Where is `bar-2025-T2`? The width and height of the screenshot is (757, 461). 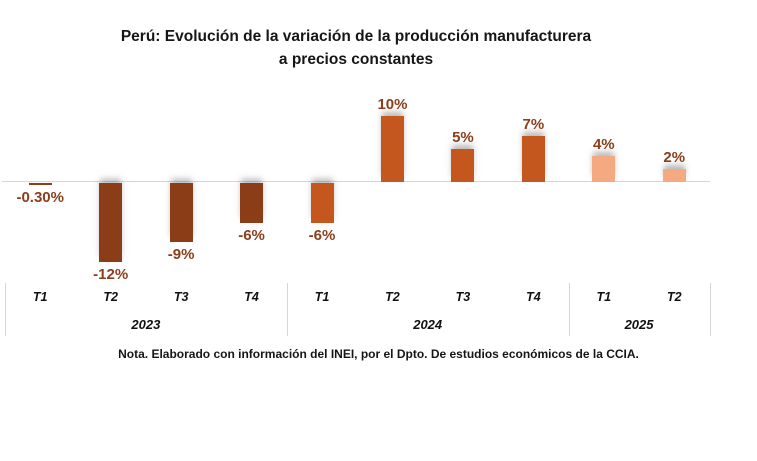
bar-2025-T2 is located at coordinates (674, 175).